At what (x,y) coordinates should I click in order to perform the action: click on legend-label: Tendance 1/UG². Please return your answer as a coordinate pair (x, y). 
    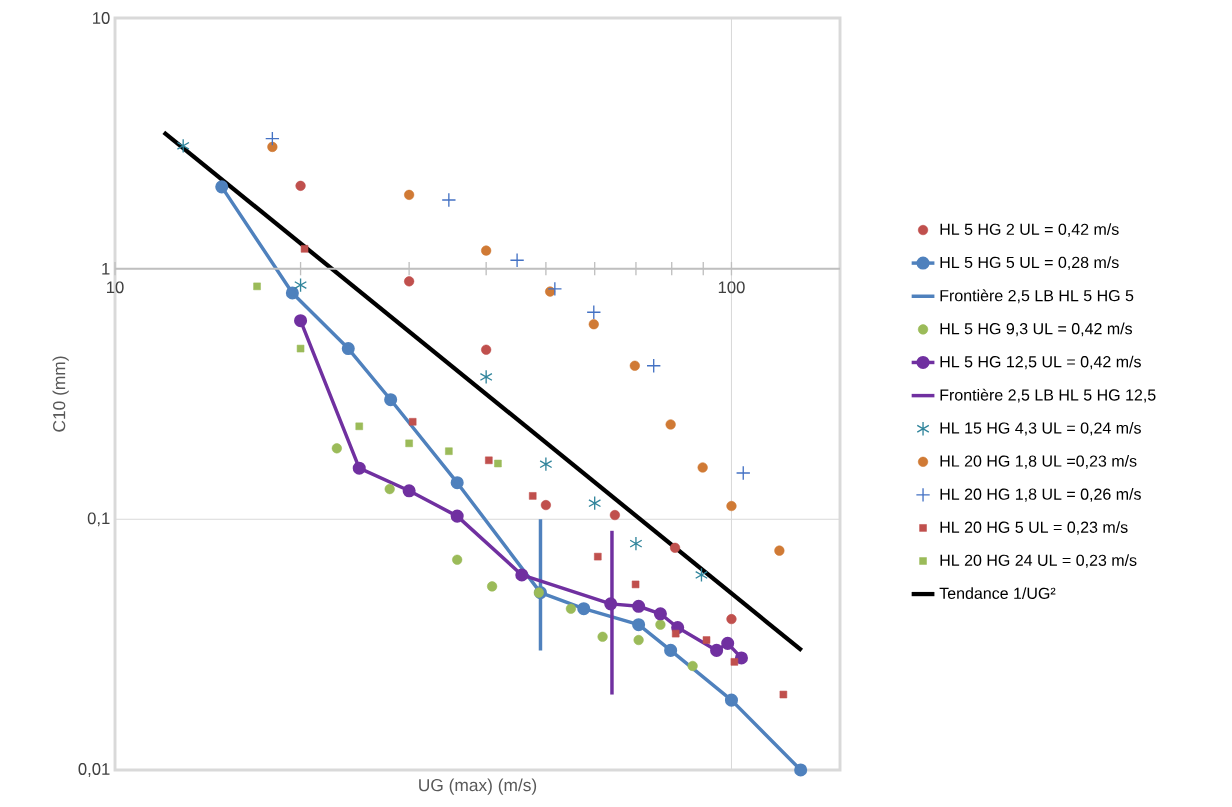
    Looking at the image, I should click on (997, 593).